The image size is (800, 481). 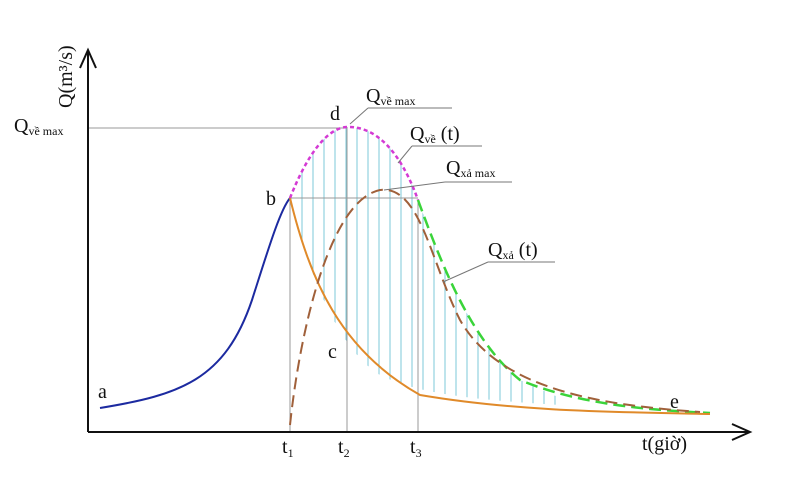 I want to click on tick-sub: 2, so click(x=347, y=453).